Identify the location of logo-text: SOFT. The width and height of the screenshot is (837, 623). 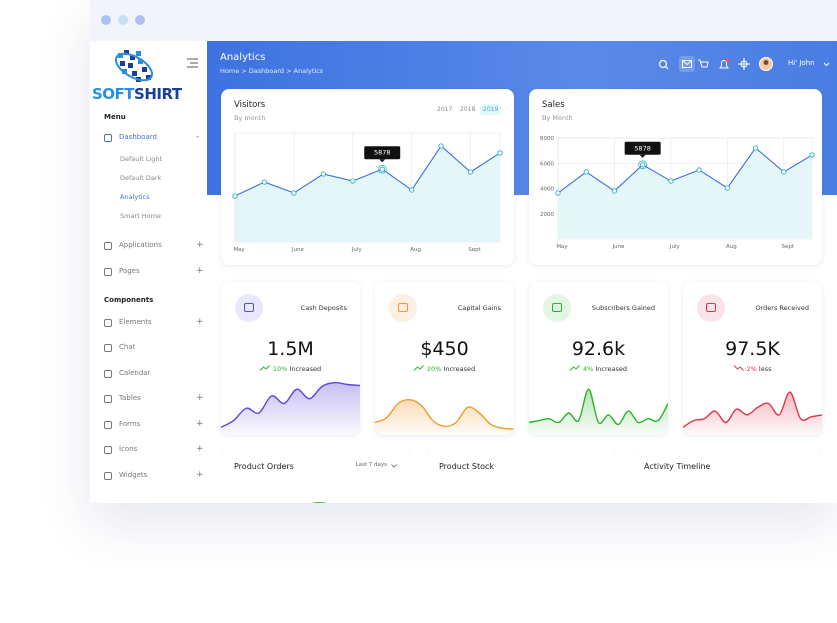
(113, 94).